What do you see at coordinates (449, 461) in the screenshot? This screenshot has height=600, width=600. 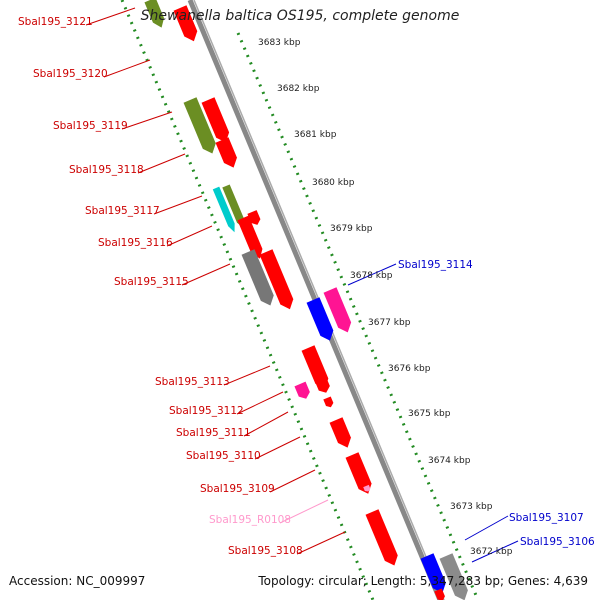 I see `scale-label: 3674 kbp` at bounding box center [449, 461].